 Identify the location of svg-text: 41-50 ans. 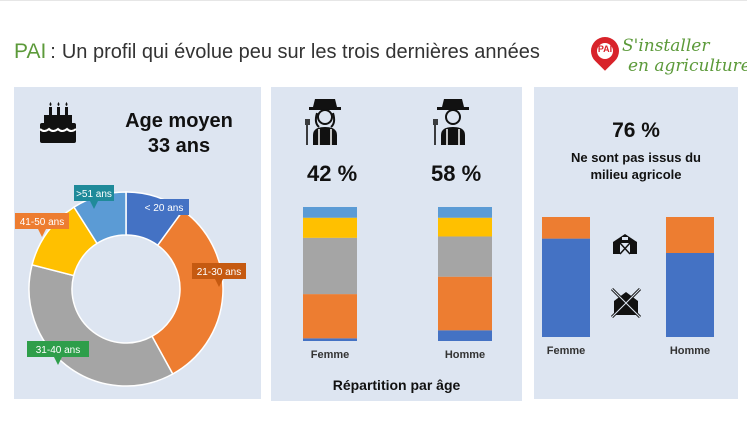
(42, 222).